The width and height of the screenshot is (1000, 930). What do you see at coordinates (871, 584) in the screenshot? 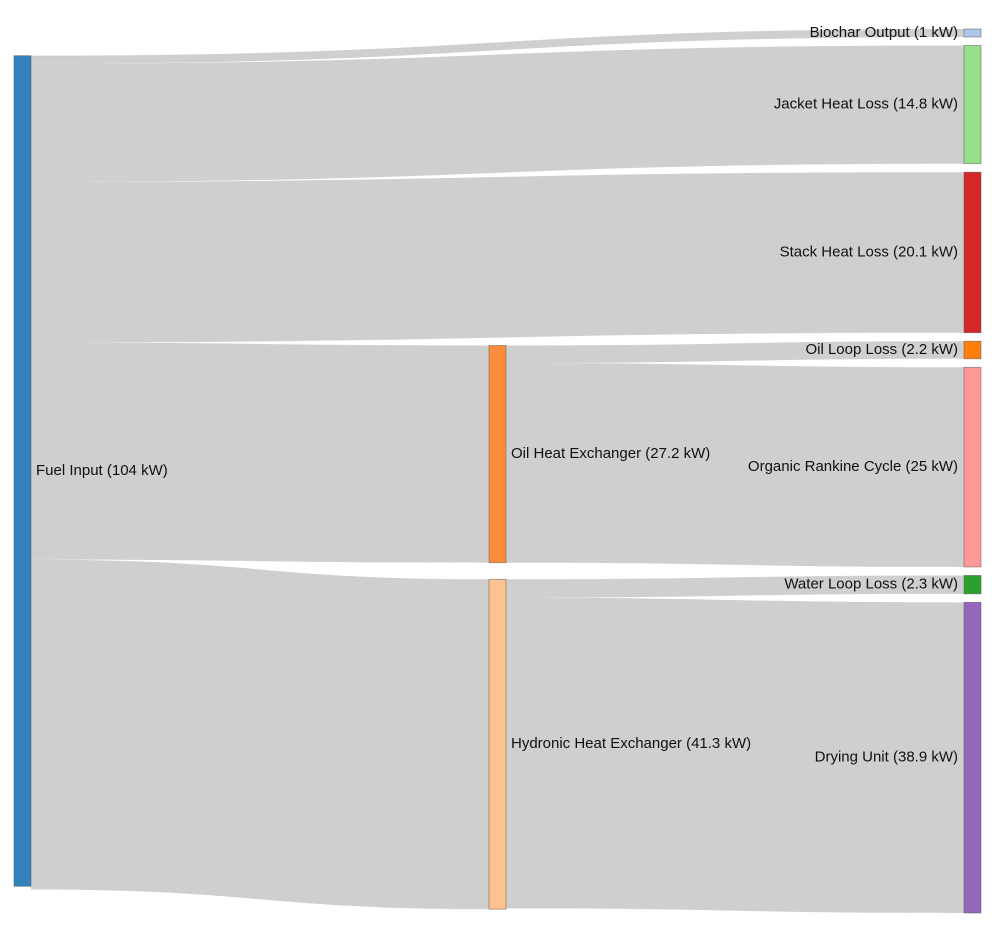
I see `node-label: Water Loop Loss (2.3 kW)` at bounding box center [871, 584].